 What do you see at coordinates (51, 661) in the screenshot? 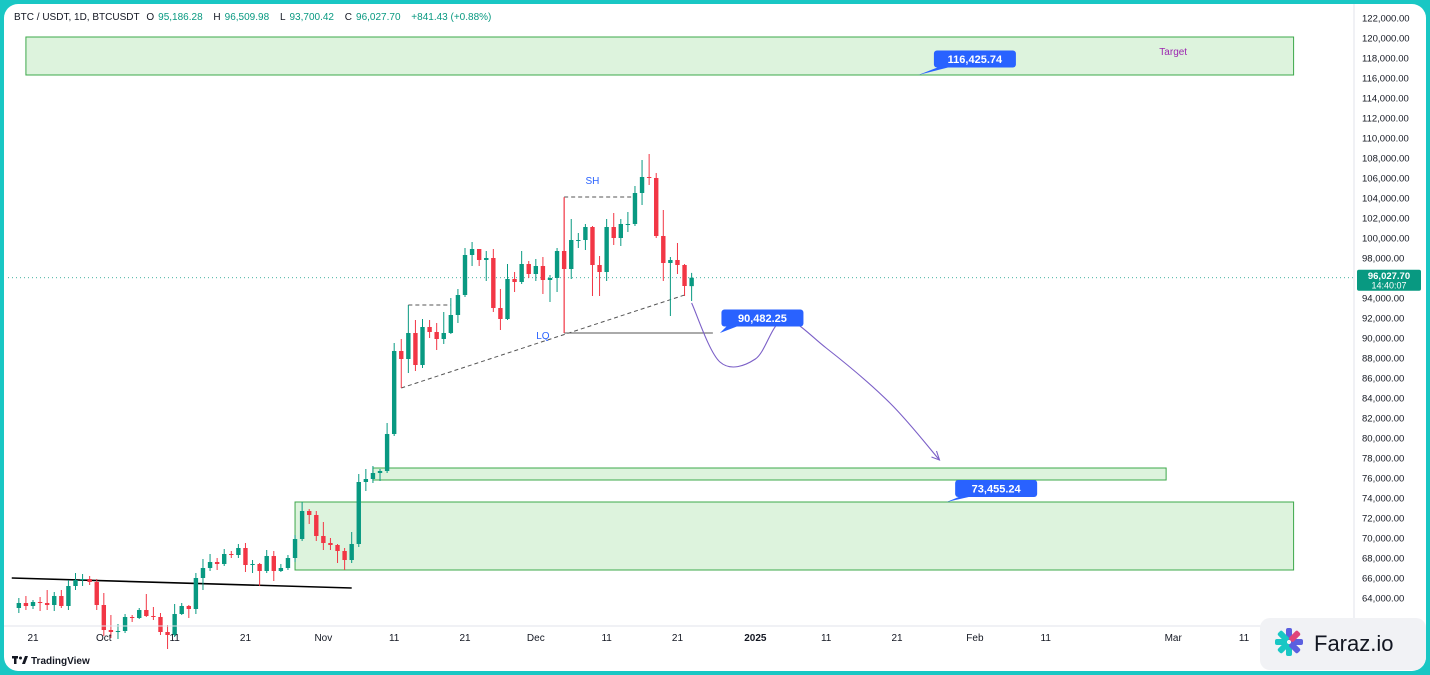
I see `tradingview-logo: TradingView` at bounding box center [51, 661].